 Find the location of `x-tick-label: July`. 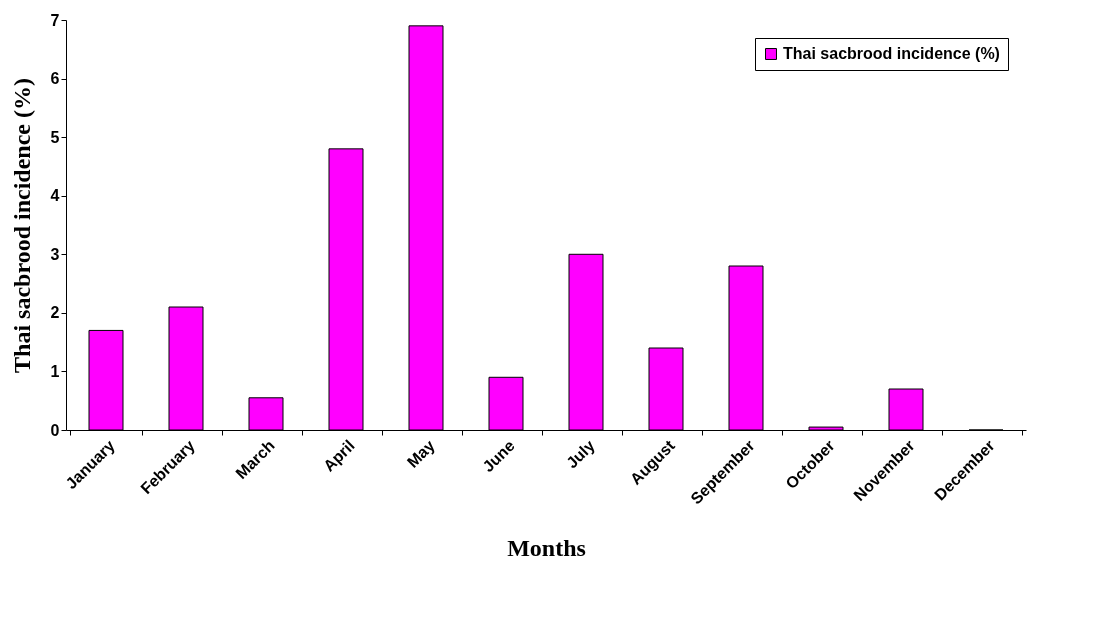

x-tick-label: July is located at coordinates (580, 454).